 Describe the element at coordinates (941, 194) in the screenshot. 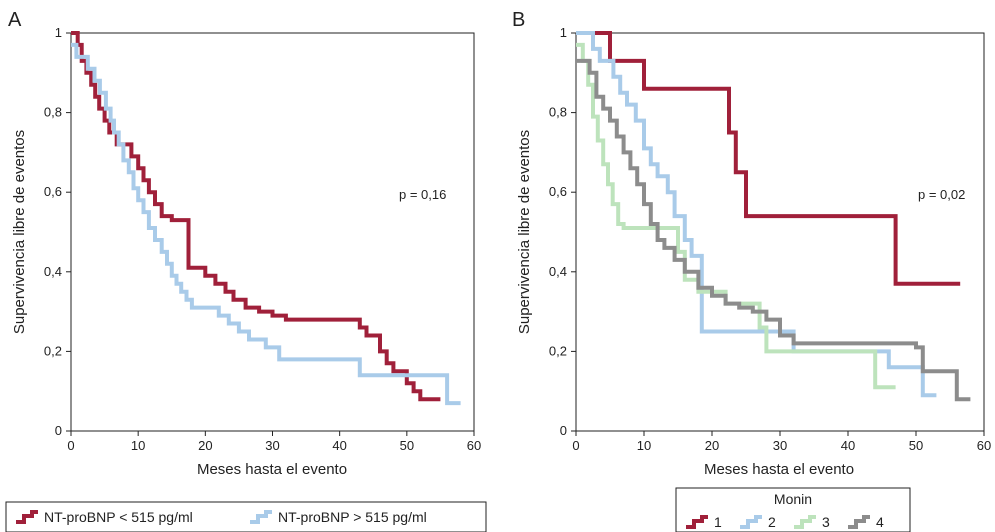

I see `panel-b-p-value: p = 0,02` at that location.